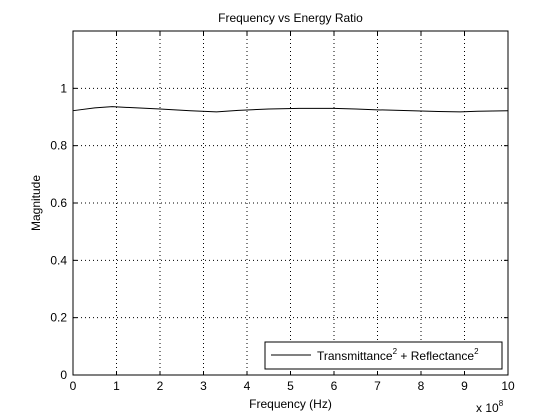 The width and height of the screenshot is (560, 420). What do you see at coordinates (377, 386) in the screenshot?
I see `x-tick-label: 7` at bounding box center [377, 386].